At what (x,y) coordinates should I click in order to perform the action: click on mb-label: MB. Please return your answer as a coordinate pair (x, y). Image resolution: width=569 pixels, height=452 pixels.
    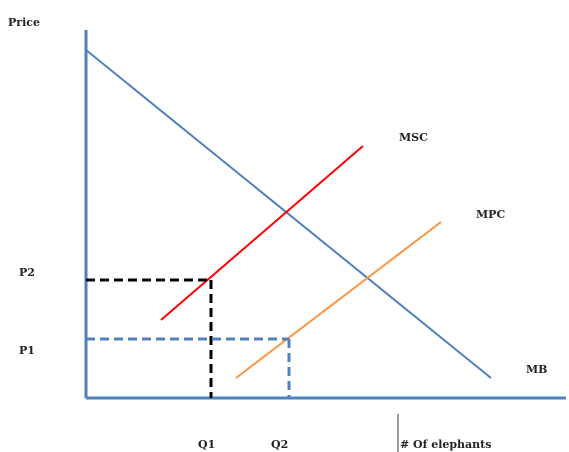
    Looking at the image, I should click on (537, 369).